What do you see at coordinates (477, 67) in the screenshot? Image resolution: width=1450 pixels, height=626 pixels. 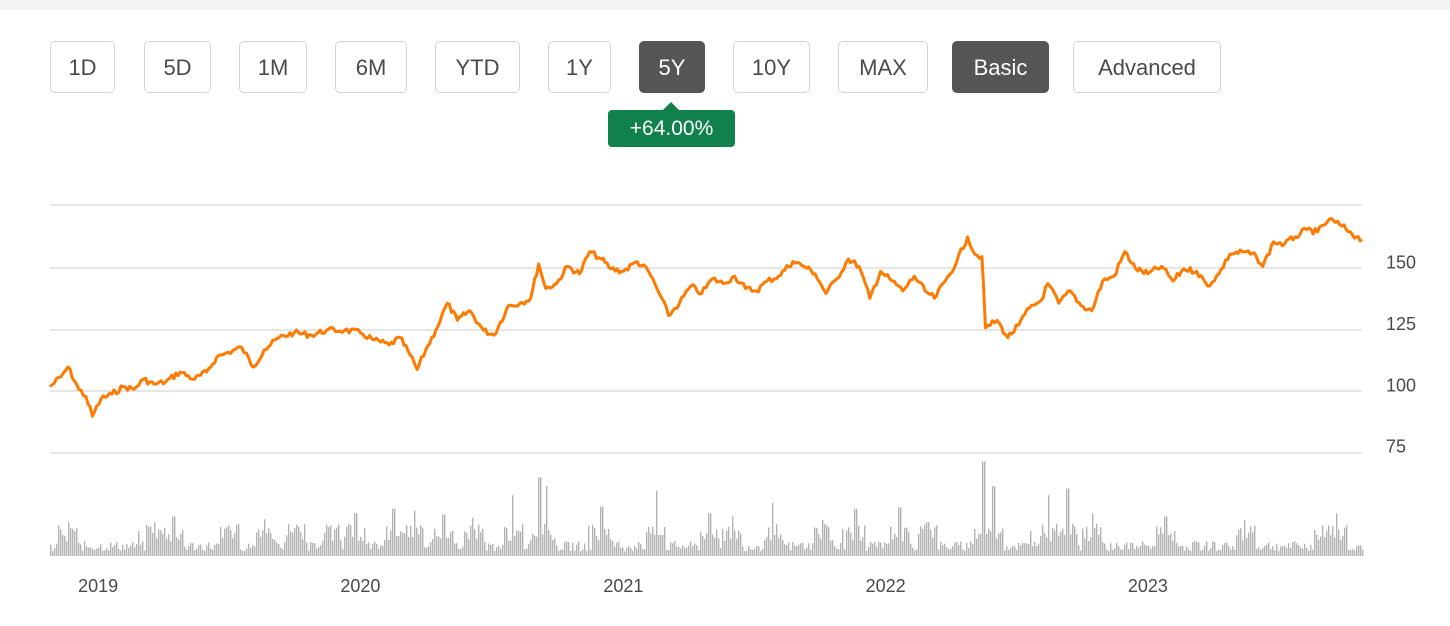 I see `range-button-ytd: YTD` at bounding box center [477, 67].